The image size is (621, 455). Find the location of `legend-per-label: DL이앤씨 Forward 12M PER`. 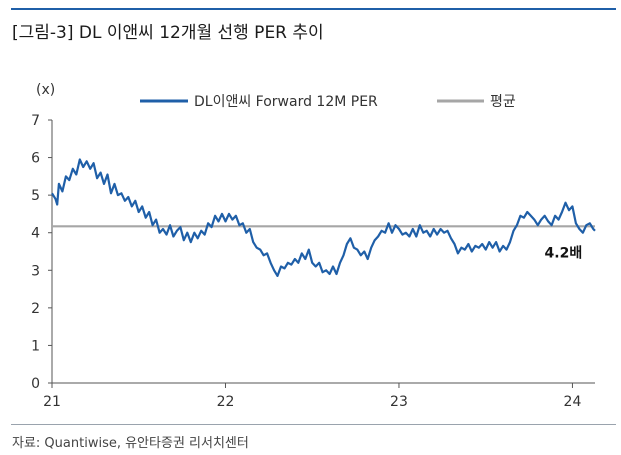

legend-per-label: DL이앤씨 Forward 12M PER is located at coordinates (286, 102).